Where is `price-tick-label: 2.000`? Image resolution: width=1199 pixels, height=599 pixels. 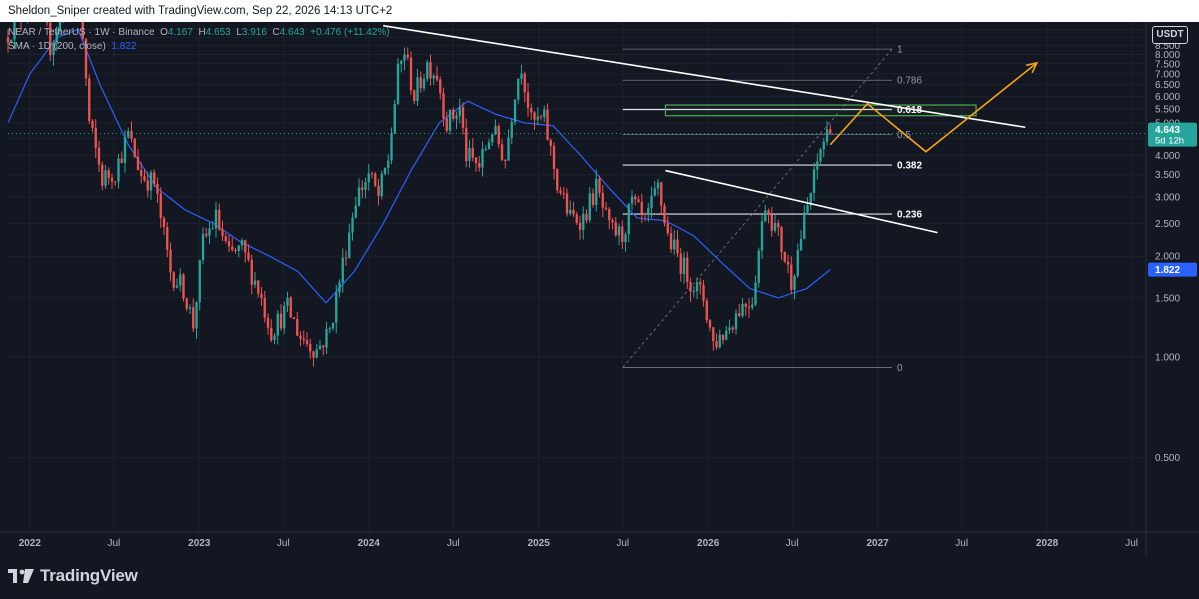
price-tick-label: 2.000 is located at coordinates (1167, 257).